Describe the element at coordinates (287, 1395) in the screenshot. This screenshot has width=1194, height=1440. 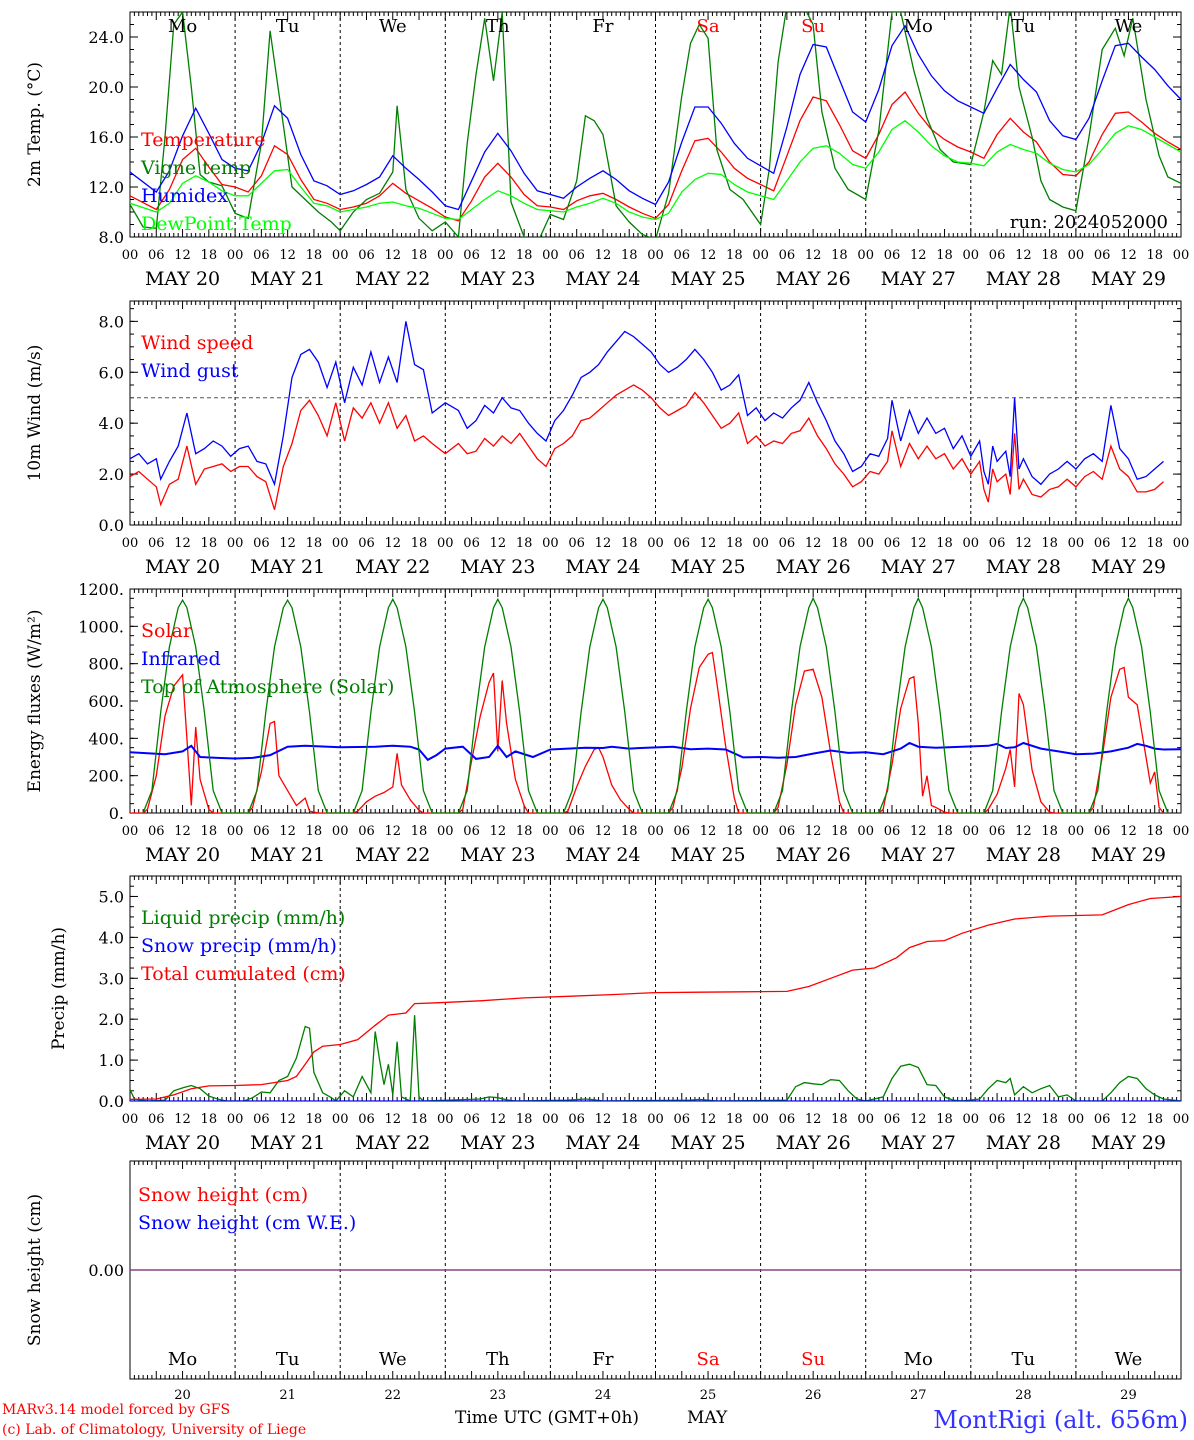
I see `day-number-label: 21` at that location.